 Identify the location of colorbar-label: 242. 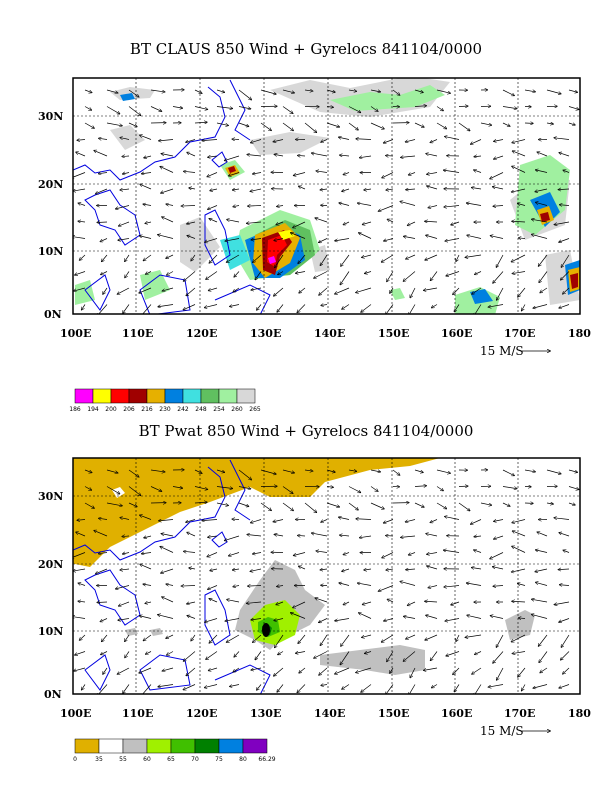
(183, 409).